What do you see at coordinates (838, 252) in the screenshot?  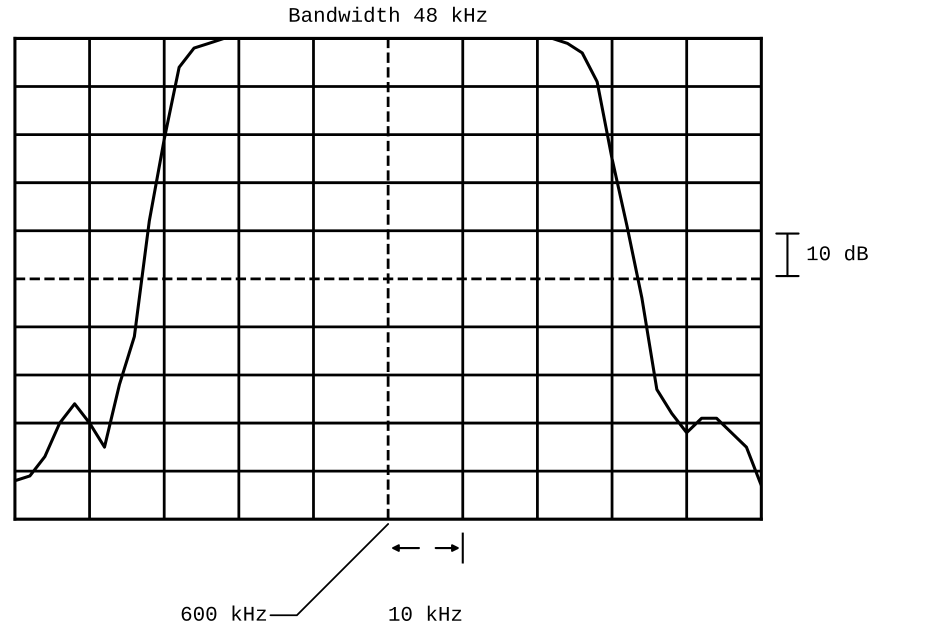 I see `text: 10 dB` at bounding box center [838, 252].